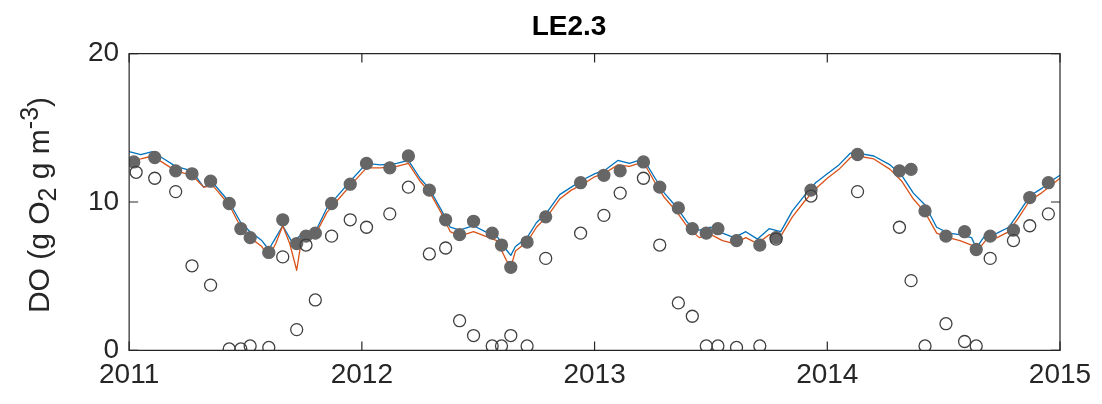 The width and height of the screenshot is (1102, 404). Describe the element at coordinates (362, 373) in the screenshot. I see `x-tick-label: 2012` at that location.